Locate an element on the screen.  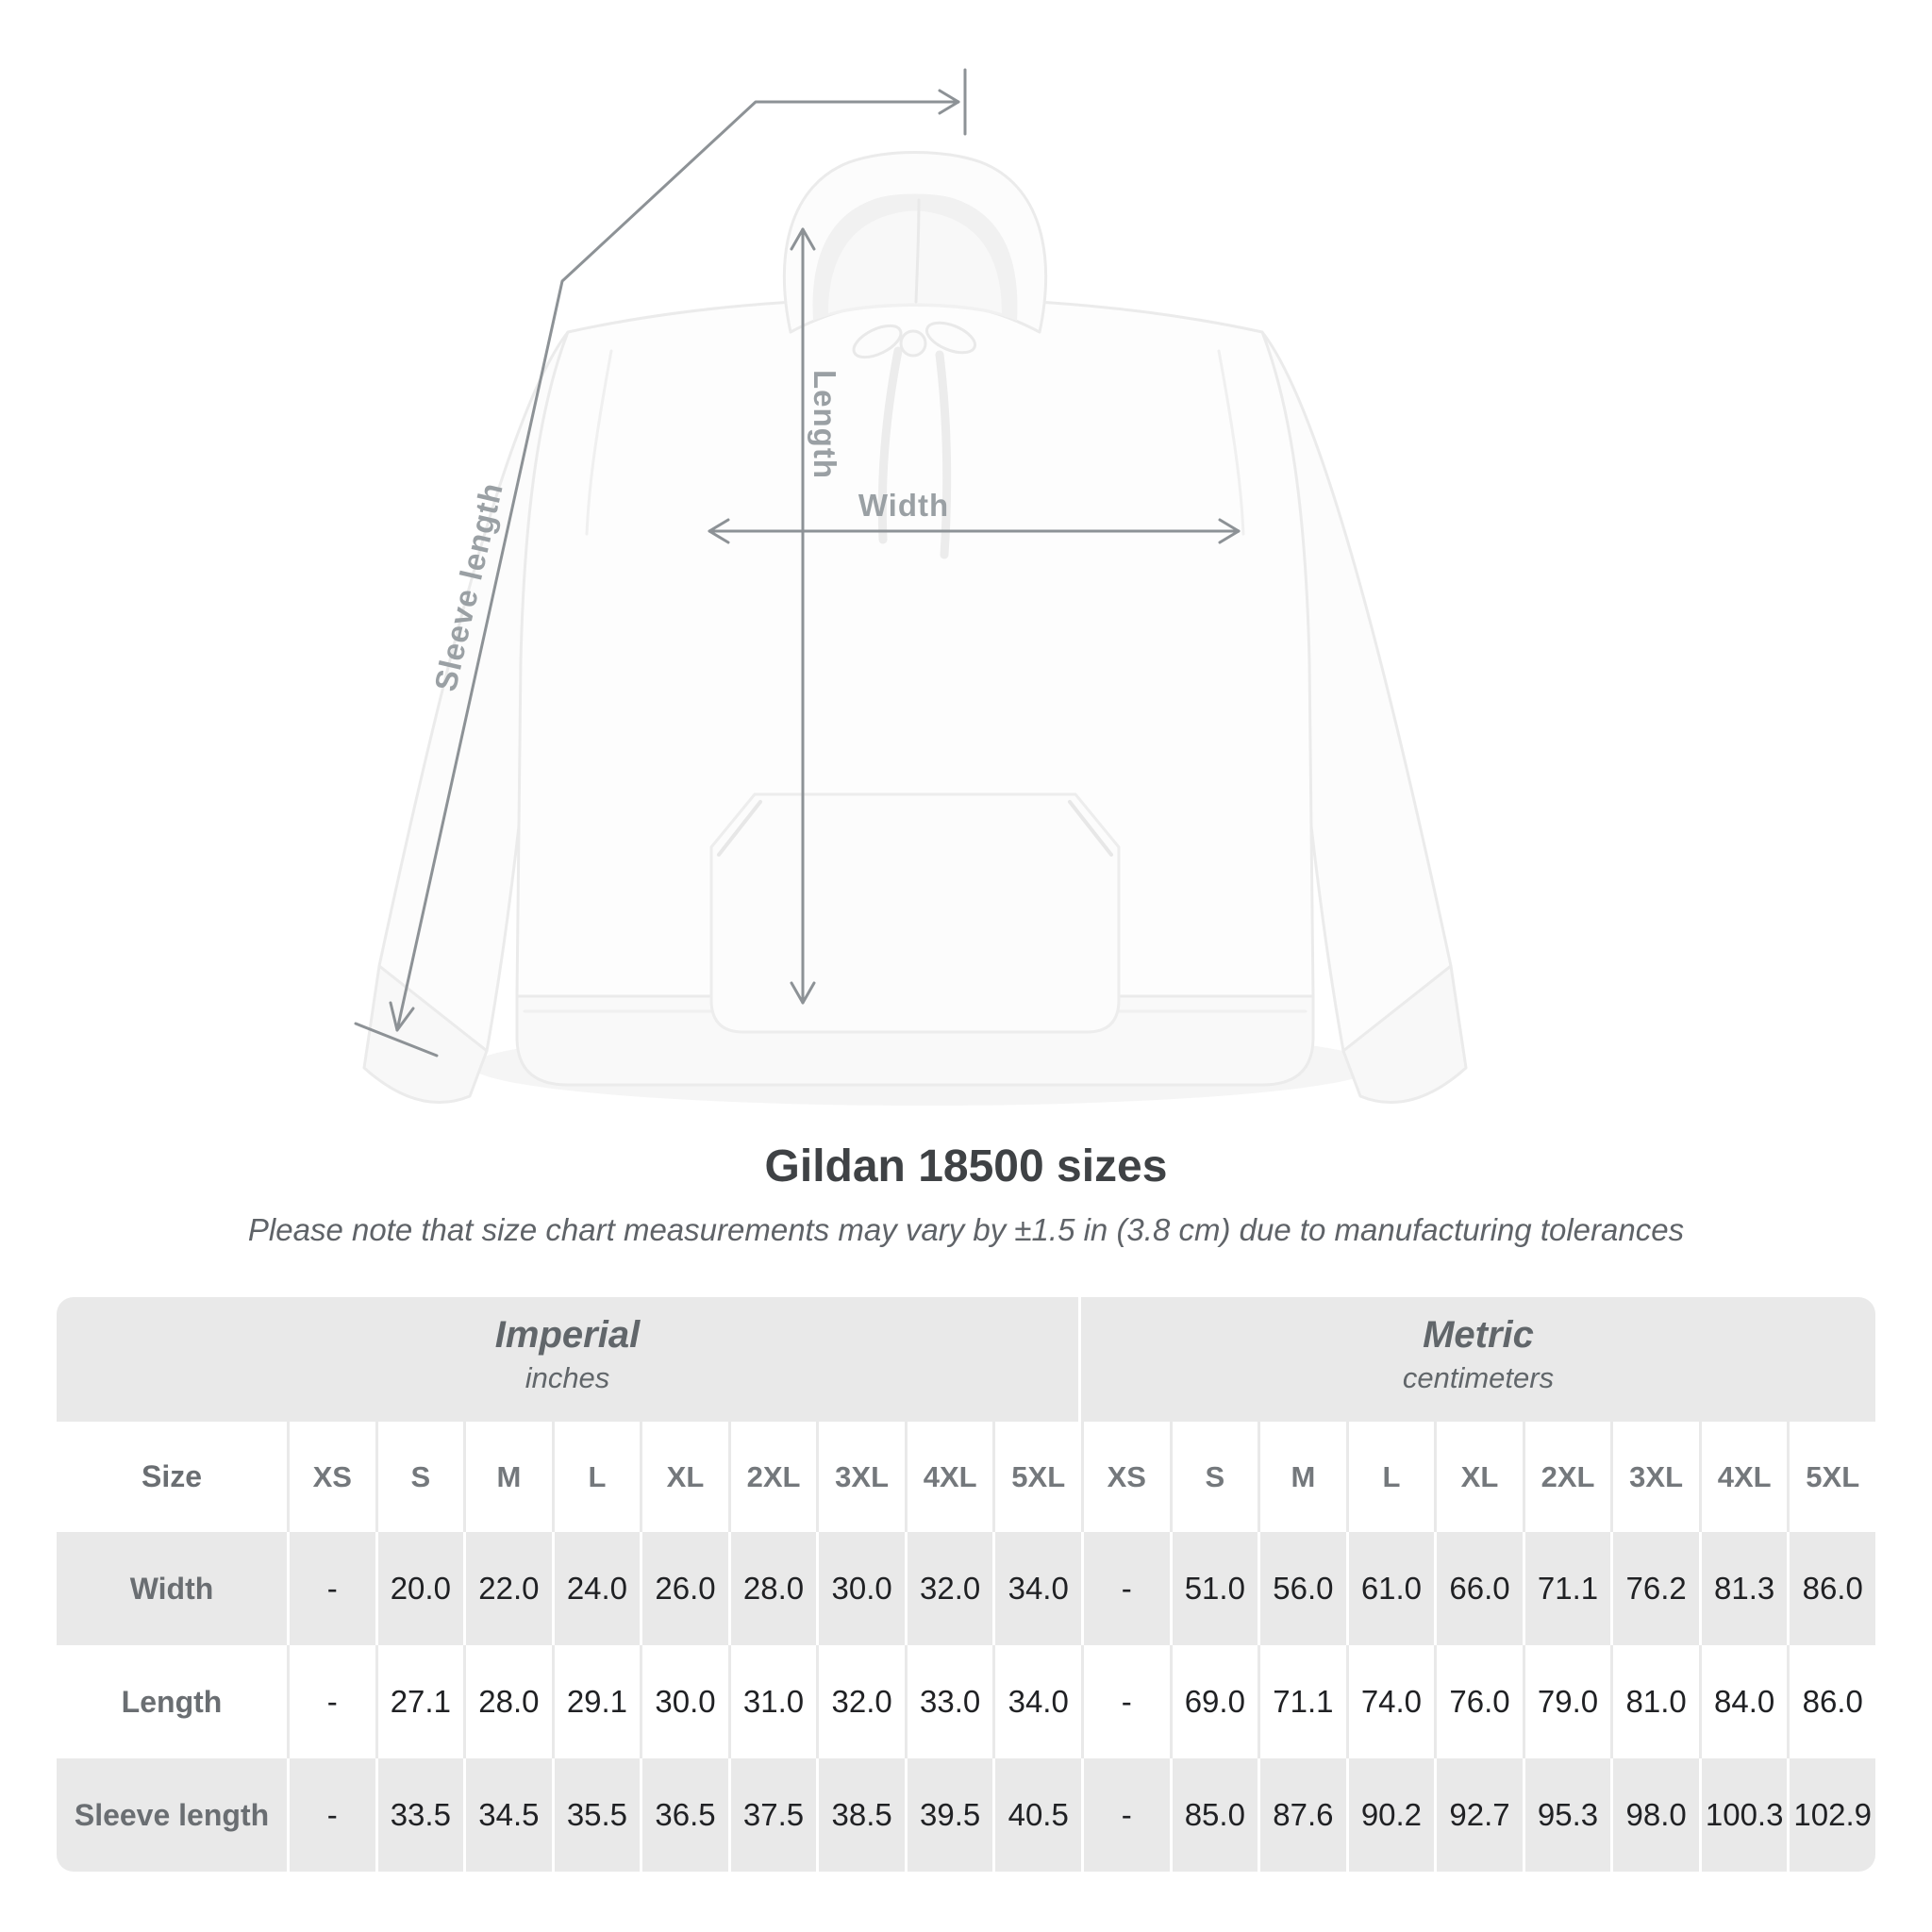
size-header-imperial: S is located at coordinates (420, 1477).